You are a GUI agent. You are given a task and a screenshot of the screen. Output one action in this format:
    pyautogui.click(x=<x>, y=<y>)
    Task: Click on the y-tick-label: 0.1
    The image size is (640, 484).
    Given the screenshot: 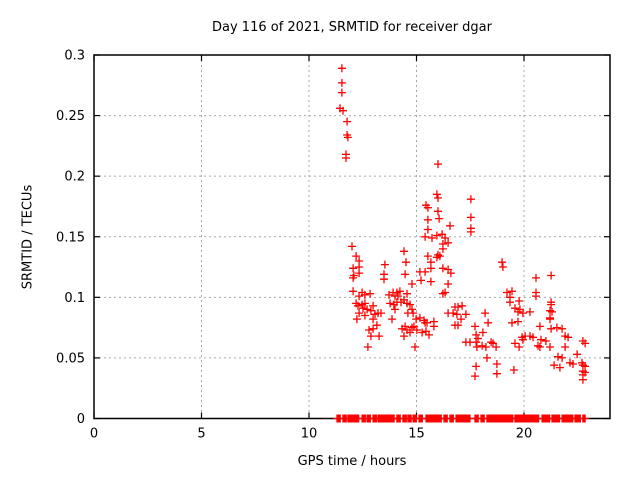 What is the action you would take?
    pyautogui.click(x=74, y=298)
    